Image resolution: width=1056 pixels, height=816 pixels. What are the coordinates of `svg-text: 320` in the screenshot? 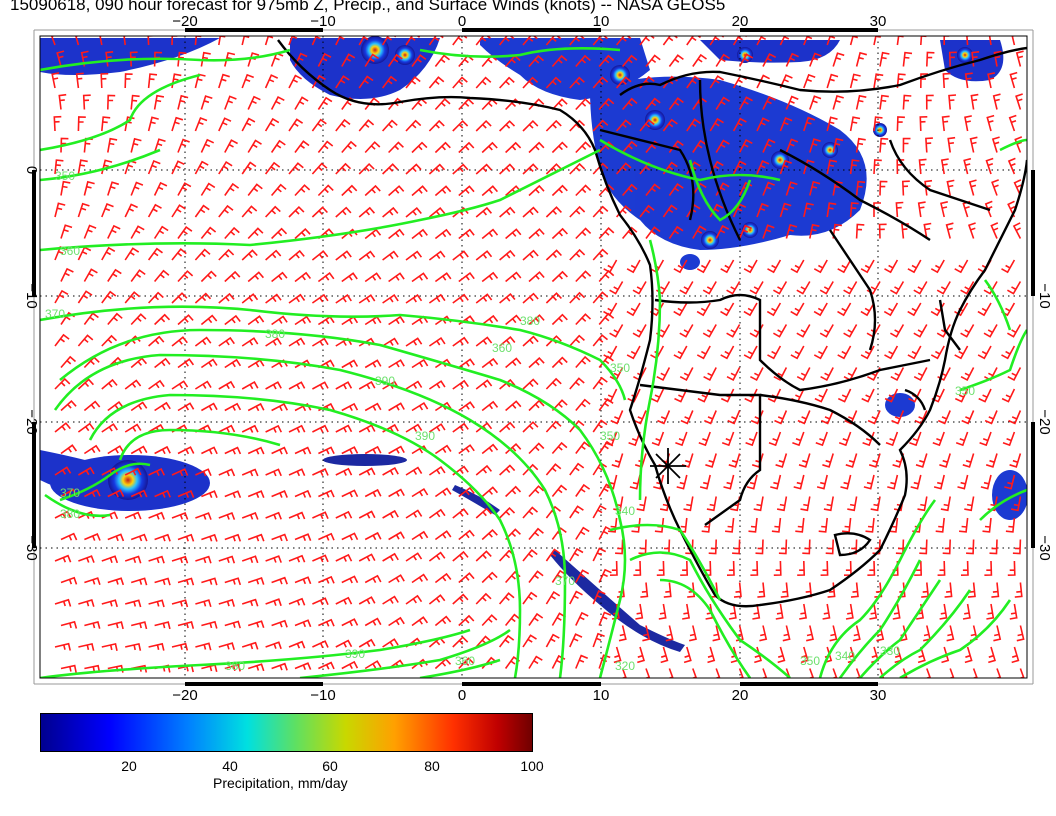 It's located at (625, 666).